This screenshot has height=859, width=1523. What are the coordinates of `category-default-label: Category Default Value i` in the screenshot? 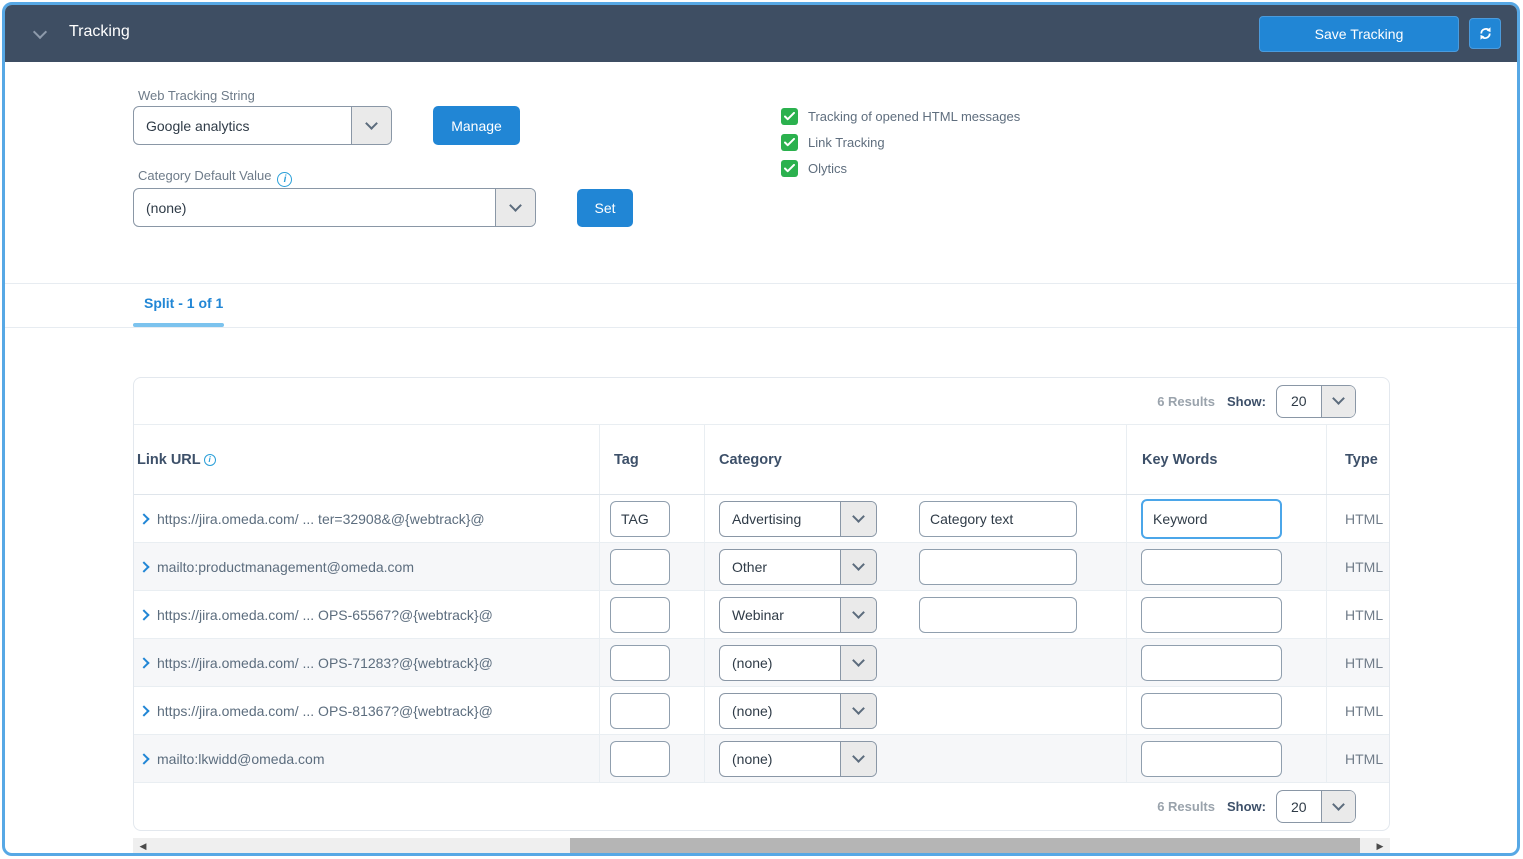 It's located at (215, 177).